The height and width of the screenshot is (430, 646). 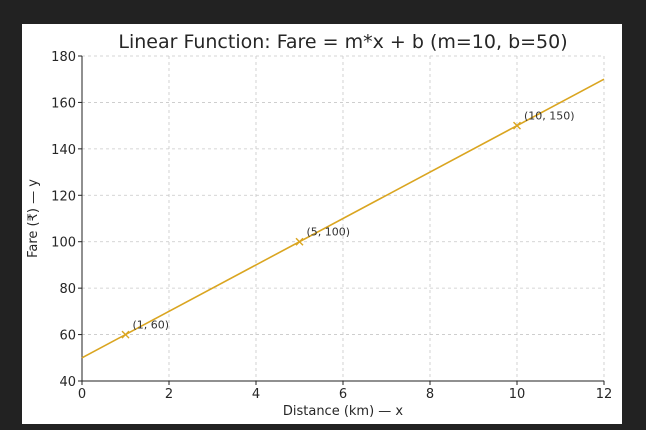 I want to click on y-tick-label: 40, so click(x=67, y=382).